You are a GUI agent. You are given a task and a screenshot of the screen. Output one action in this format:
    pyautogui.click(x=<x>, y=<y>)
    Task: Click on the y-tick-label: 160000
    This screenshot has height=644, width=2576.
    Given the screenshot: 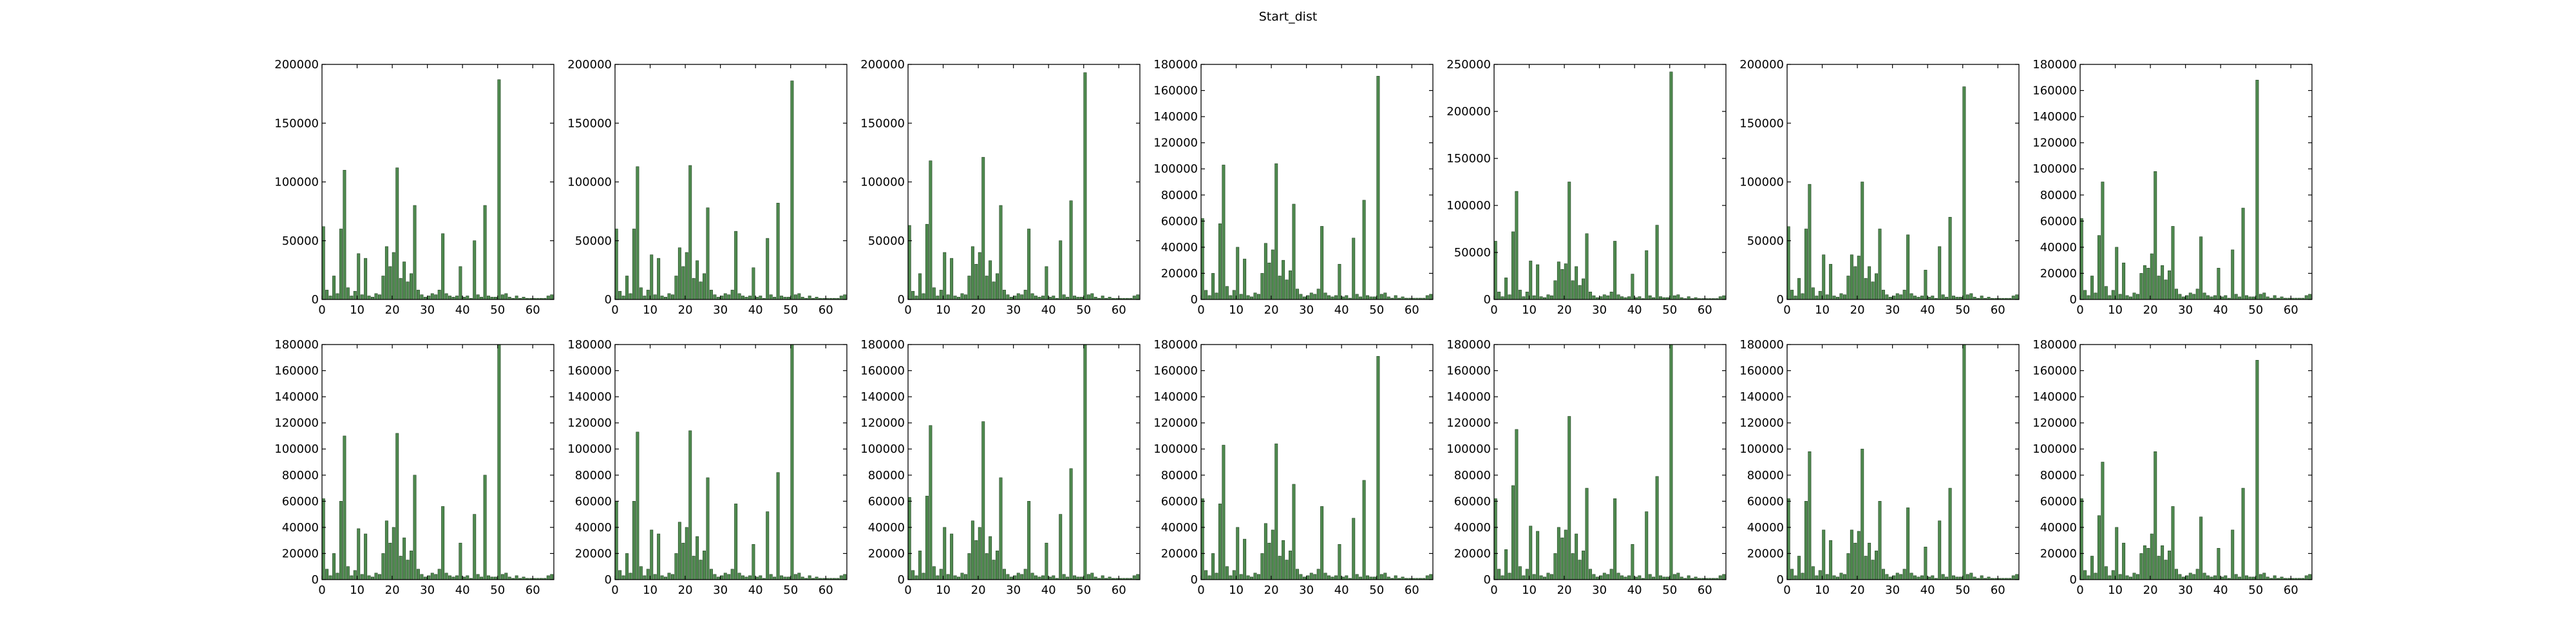 What is the action you would take?
    pyautogui.click(x=589, y=371)
    